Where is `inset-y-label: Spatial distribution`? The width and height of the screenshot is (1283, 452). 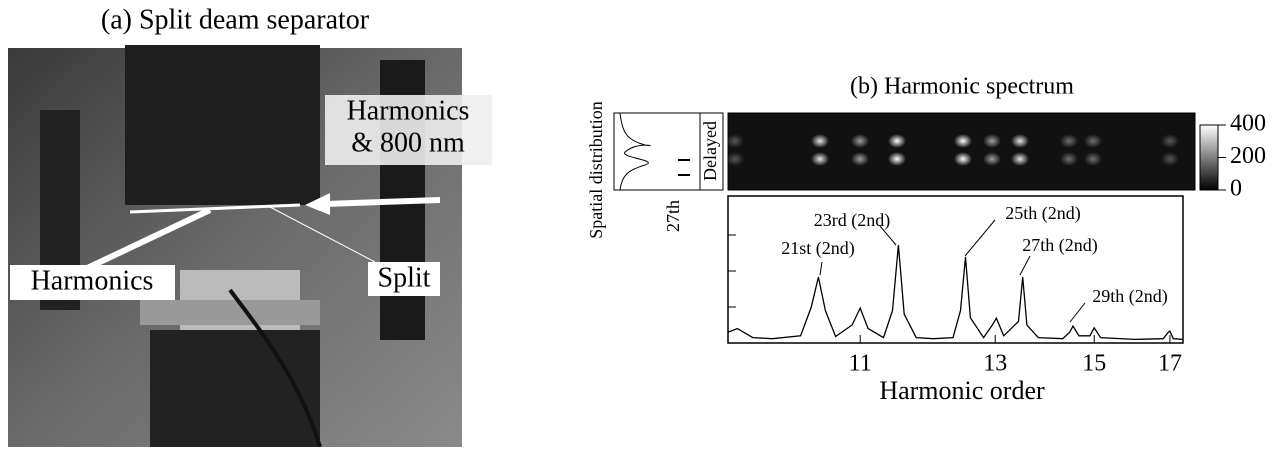
inset-y-label: Spatial distribution is located at coordinates (596, 170).